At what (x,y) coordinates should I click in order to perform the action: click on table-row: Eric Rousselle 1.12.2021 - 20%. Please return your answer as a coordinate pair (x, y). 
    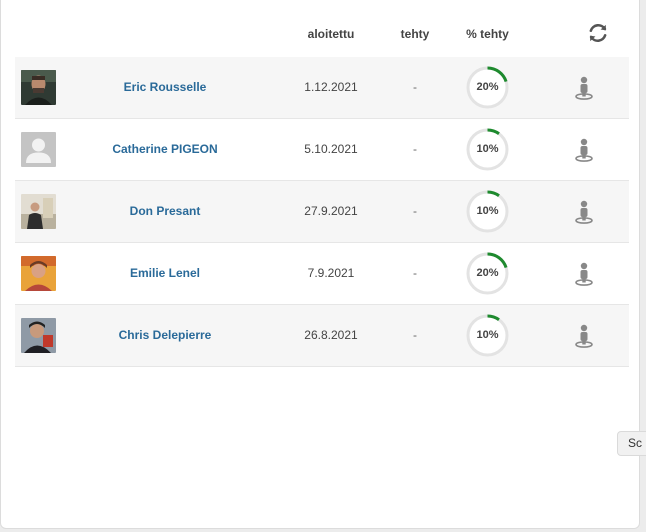
    Looking at the image, I should click on (322, 88).